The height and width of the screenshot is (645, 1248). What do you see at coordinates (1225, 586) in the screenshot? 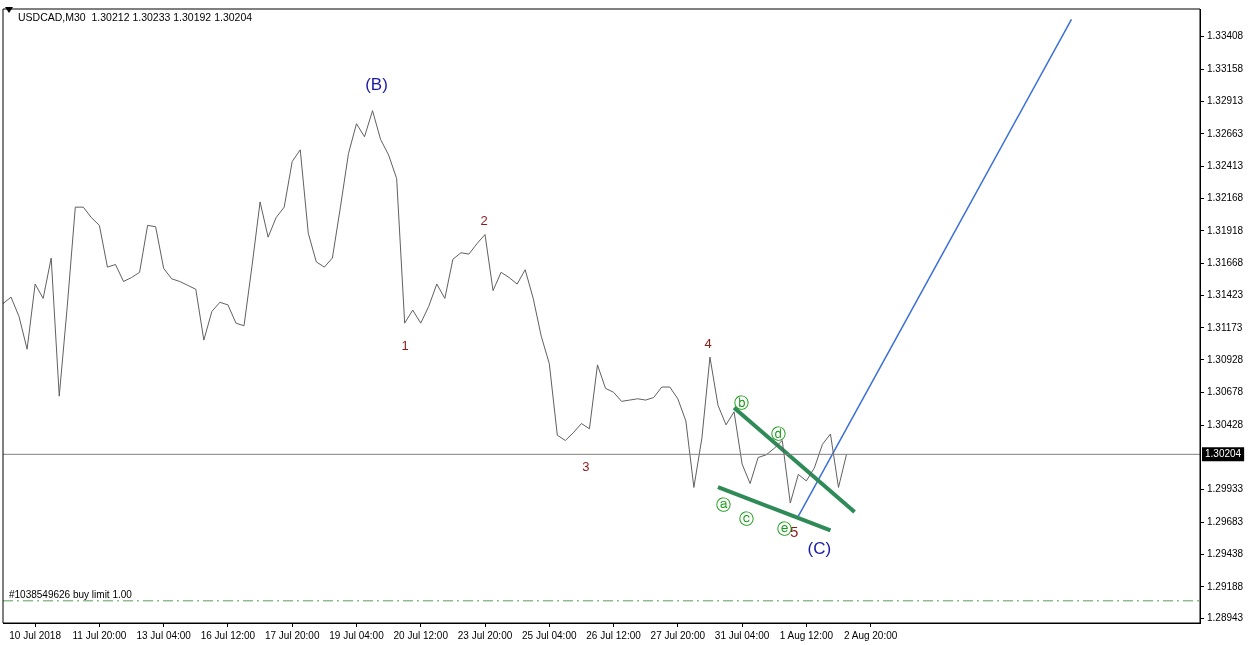
I see `y-tick-label: 1.29188` at bounding box center [1225, 586].